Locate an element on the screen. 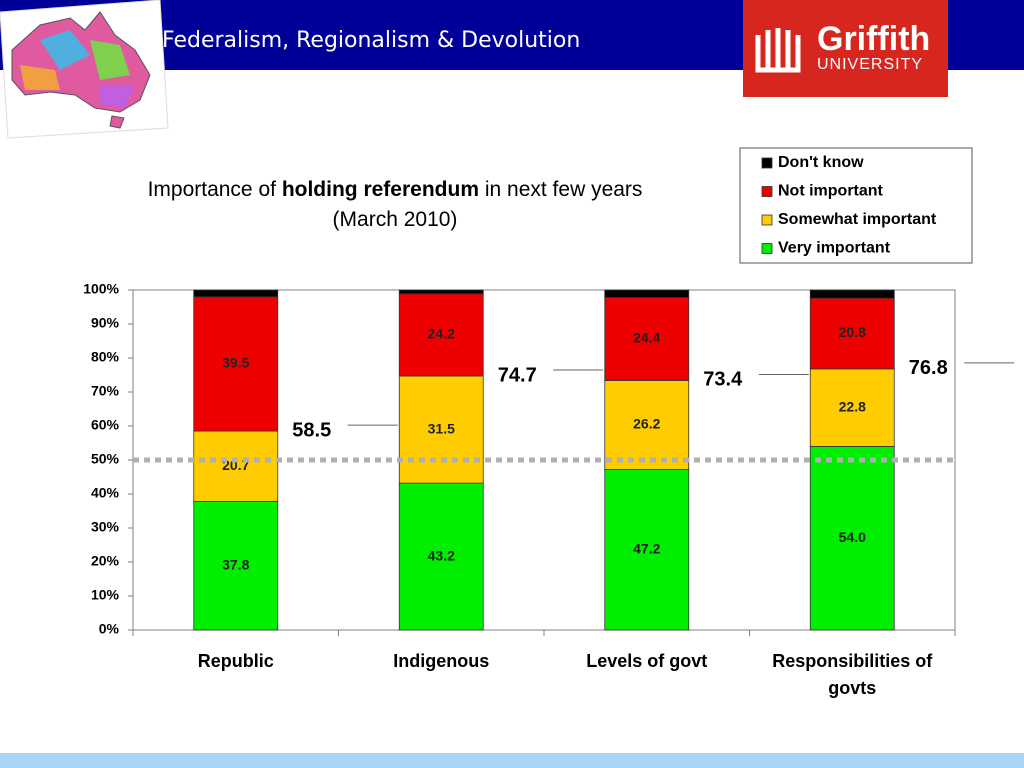 This screenshot has height=768, width=1024. logo-mark is located at coordinates (778, 50).